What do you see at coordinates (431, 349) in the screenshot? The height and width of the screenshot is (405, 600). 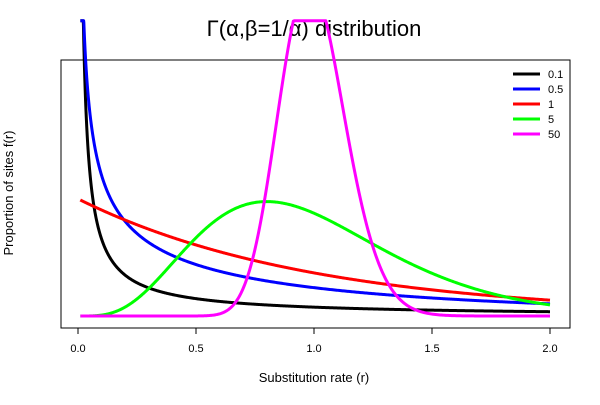 I see `x-tick-label: 1.5` at bounding box center [431, 349].